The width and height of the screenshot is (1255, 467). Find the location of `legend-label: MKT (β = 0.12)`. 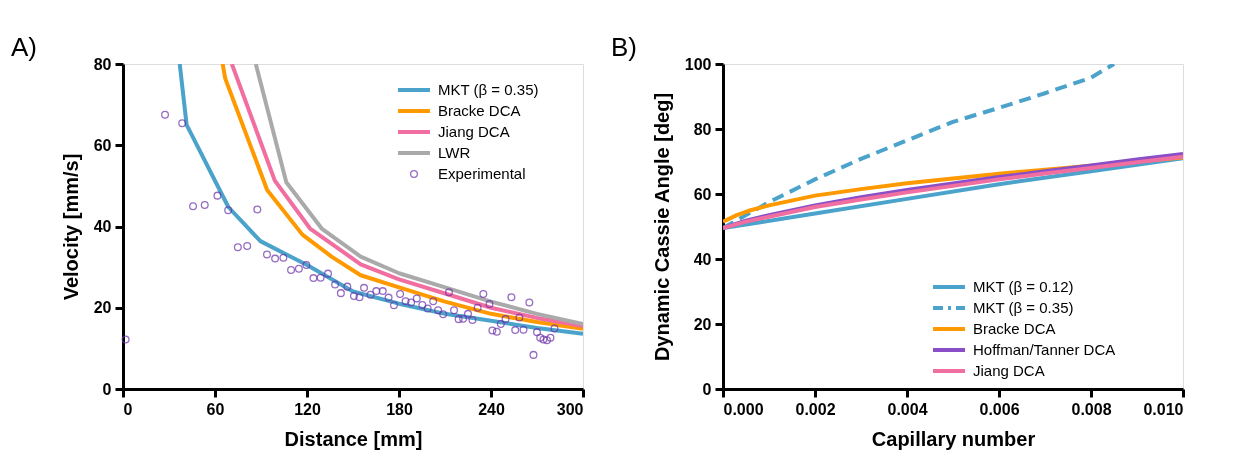

legend-label: MKT (β = 0.12) is located at coordinates (1023, 286).